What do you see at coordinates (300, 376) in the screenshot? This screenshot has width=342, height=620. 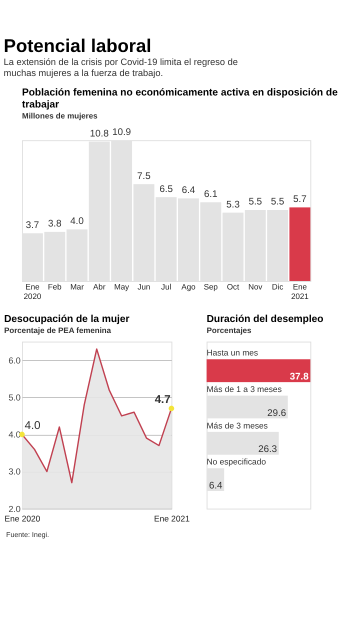 I see `data-label: 37.8` at bounding box center [300, 376].